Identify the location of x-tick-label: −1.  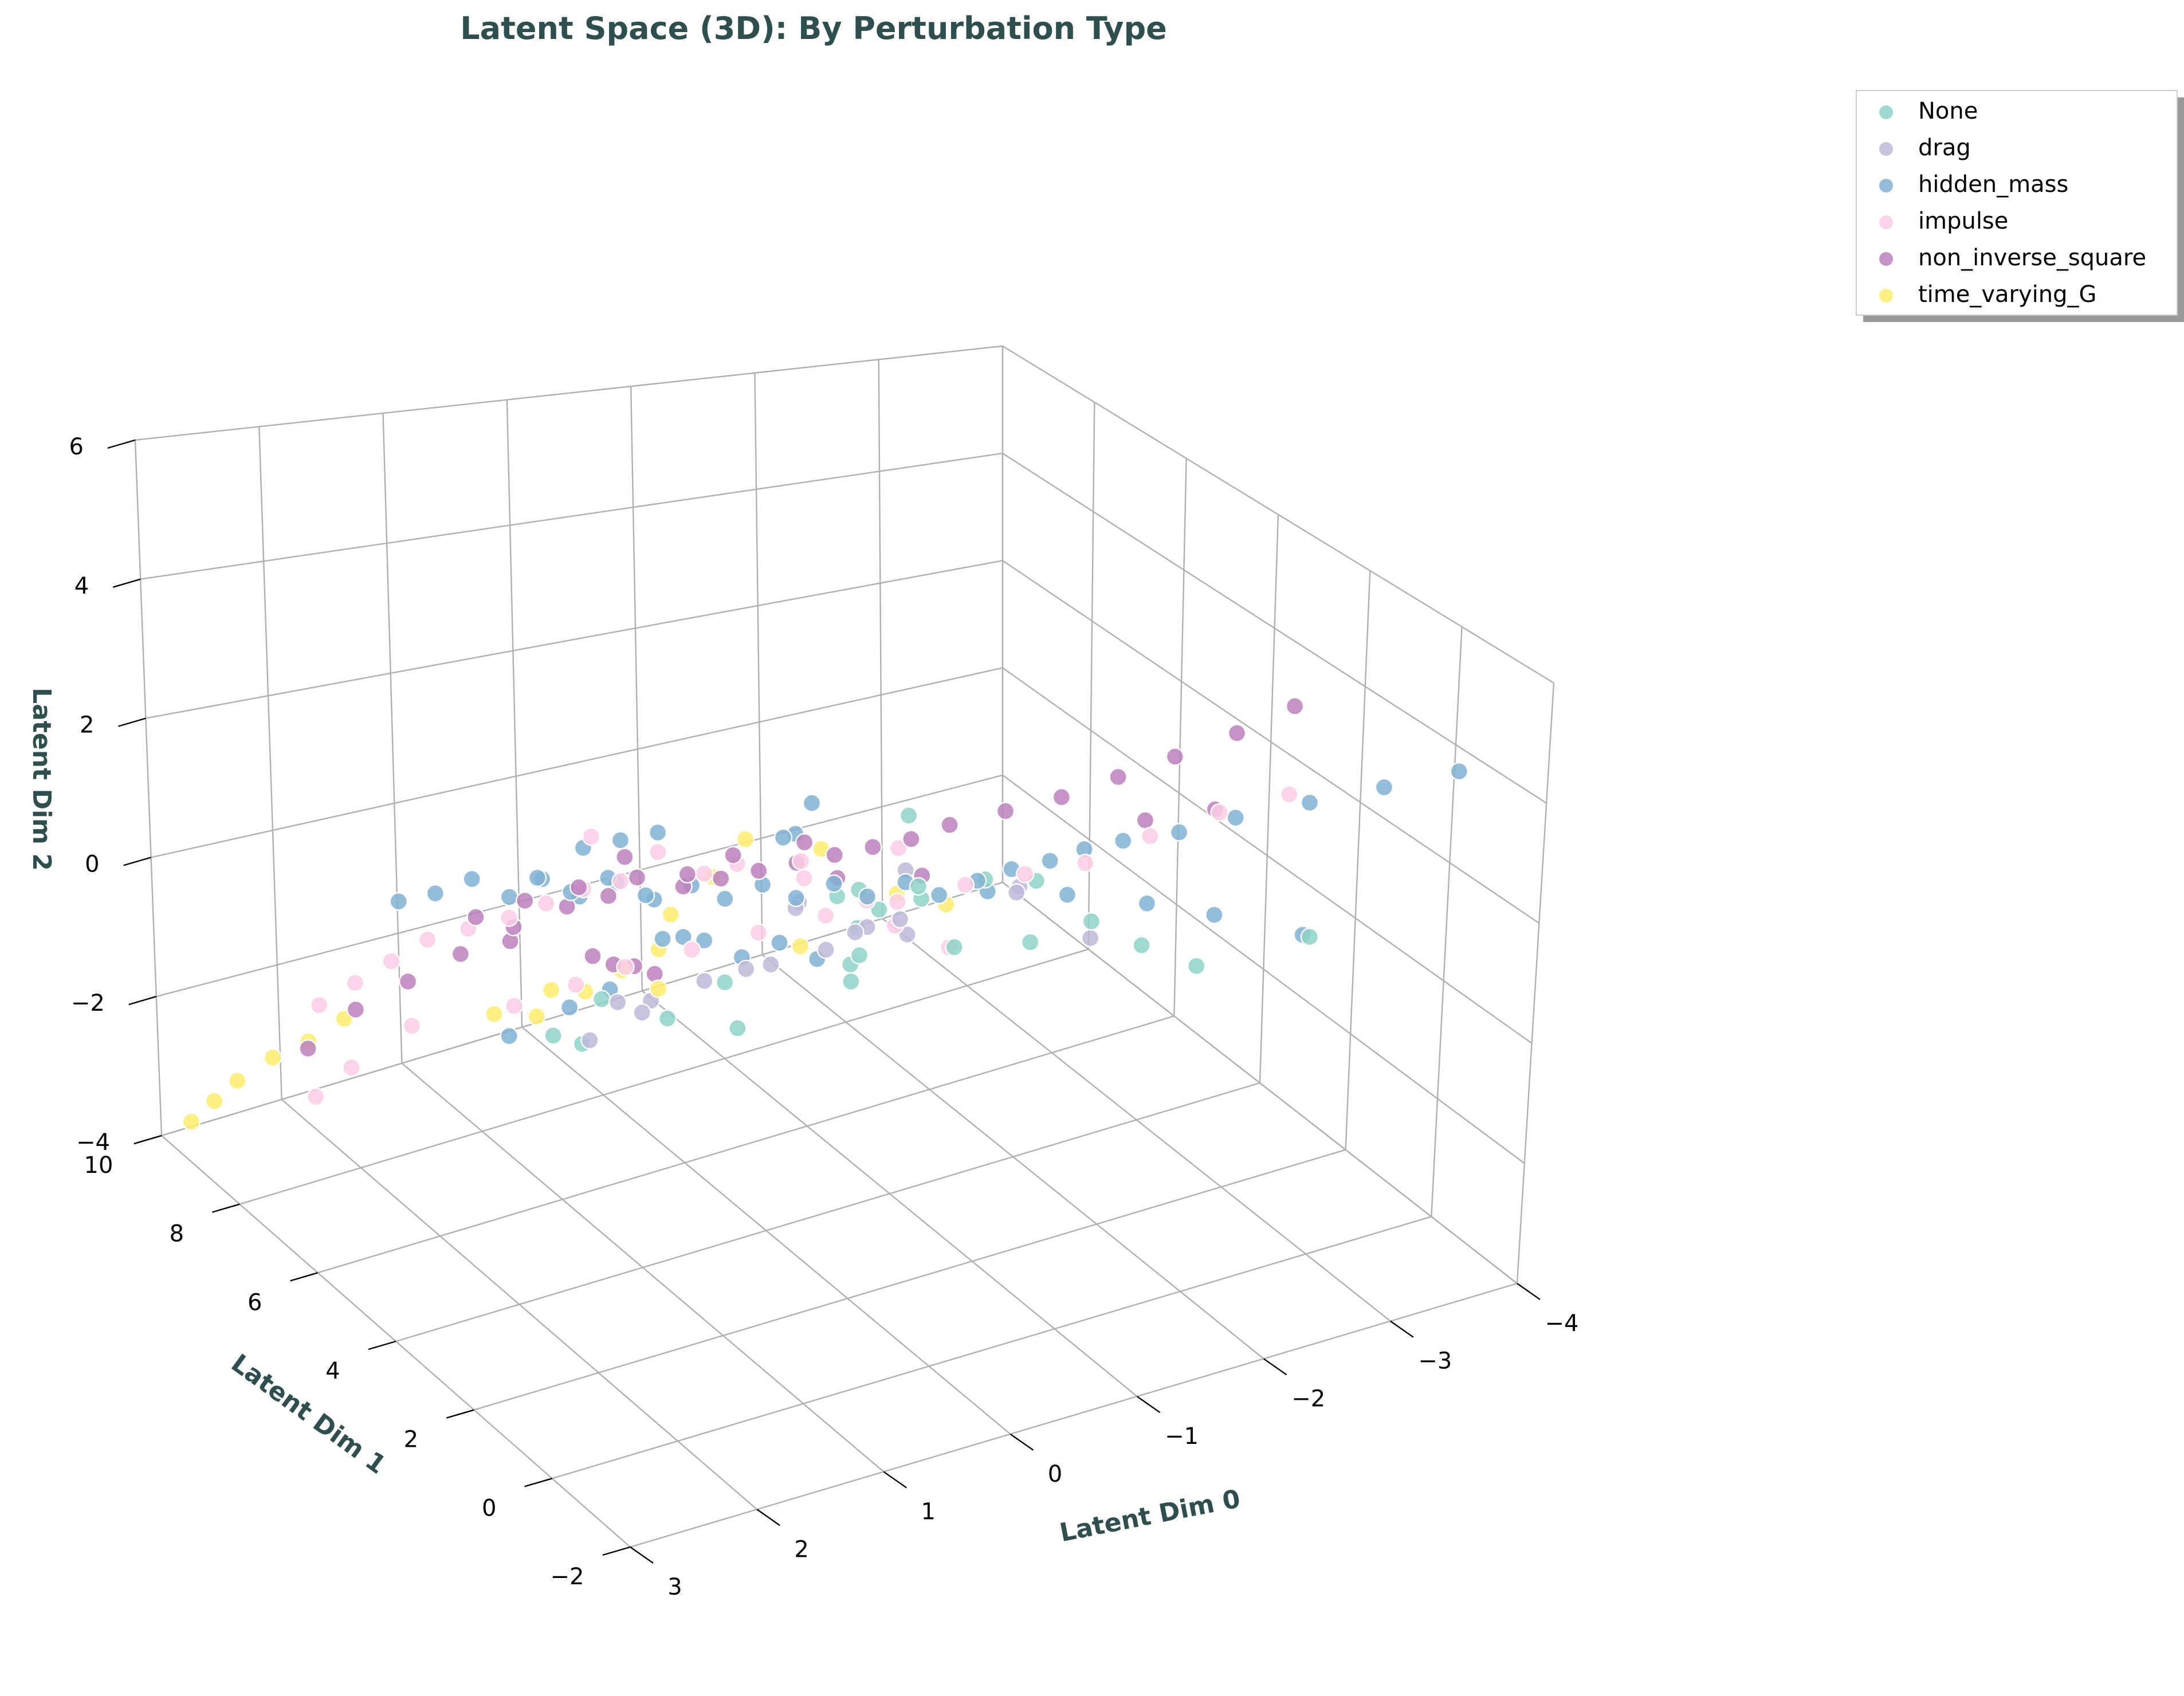
(1182, 1436).